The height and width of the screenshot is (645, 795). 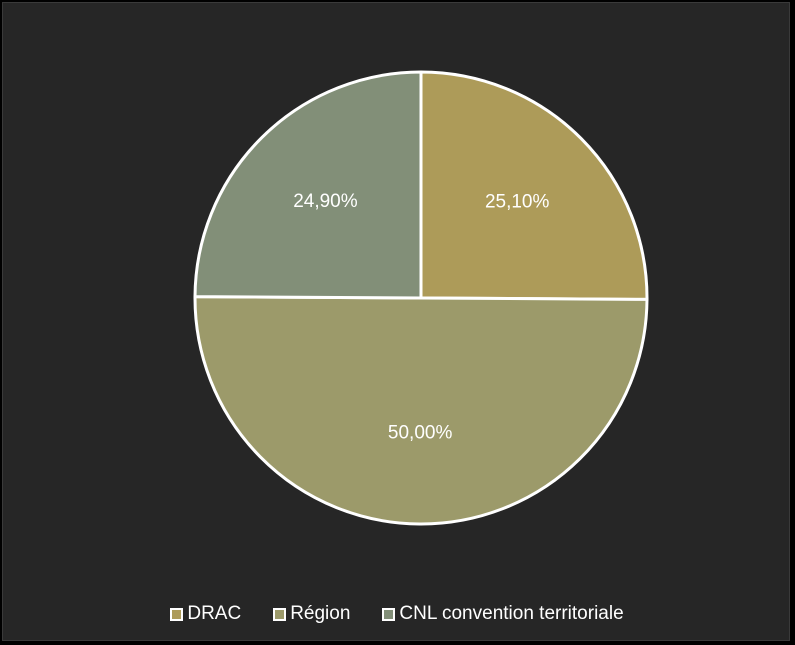 I want to click on pie-slice-drac, so click(x=534, y=185).